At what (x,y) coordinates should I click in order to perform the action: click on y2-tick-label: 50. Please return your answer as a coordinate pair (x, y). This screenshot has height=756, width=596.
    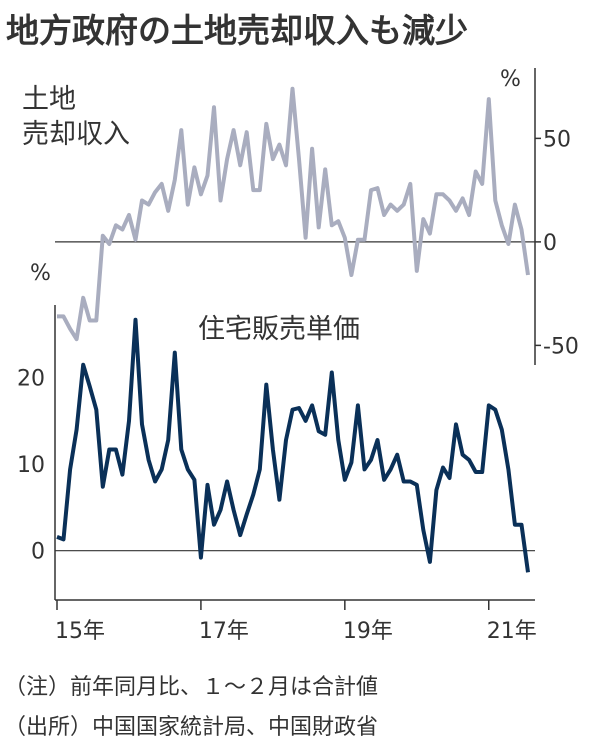
    Looking at the image, I should click on (557, 139).